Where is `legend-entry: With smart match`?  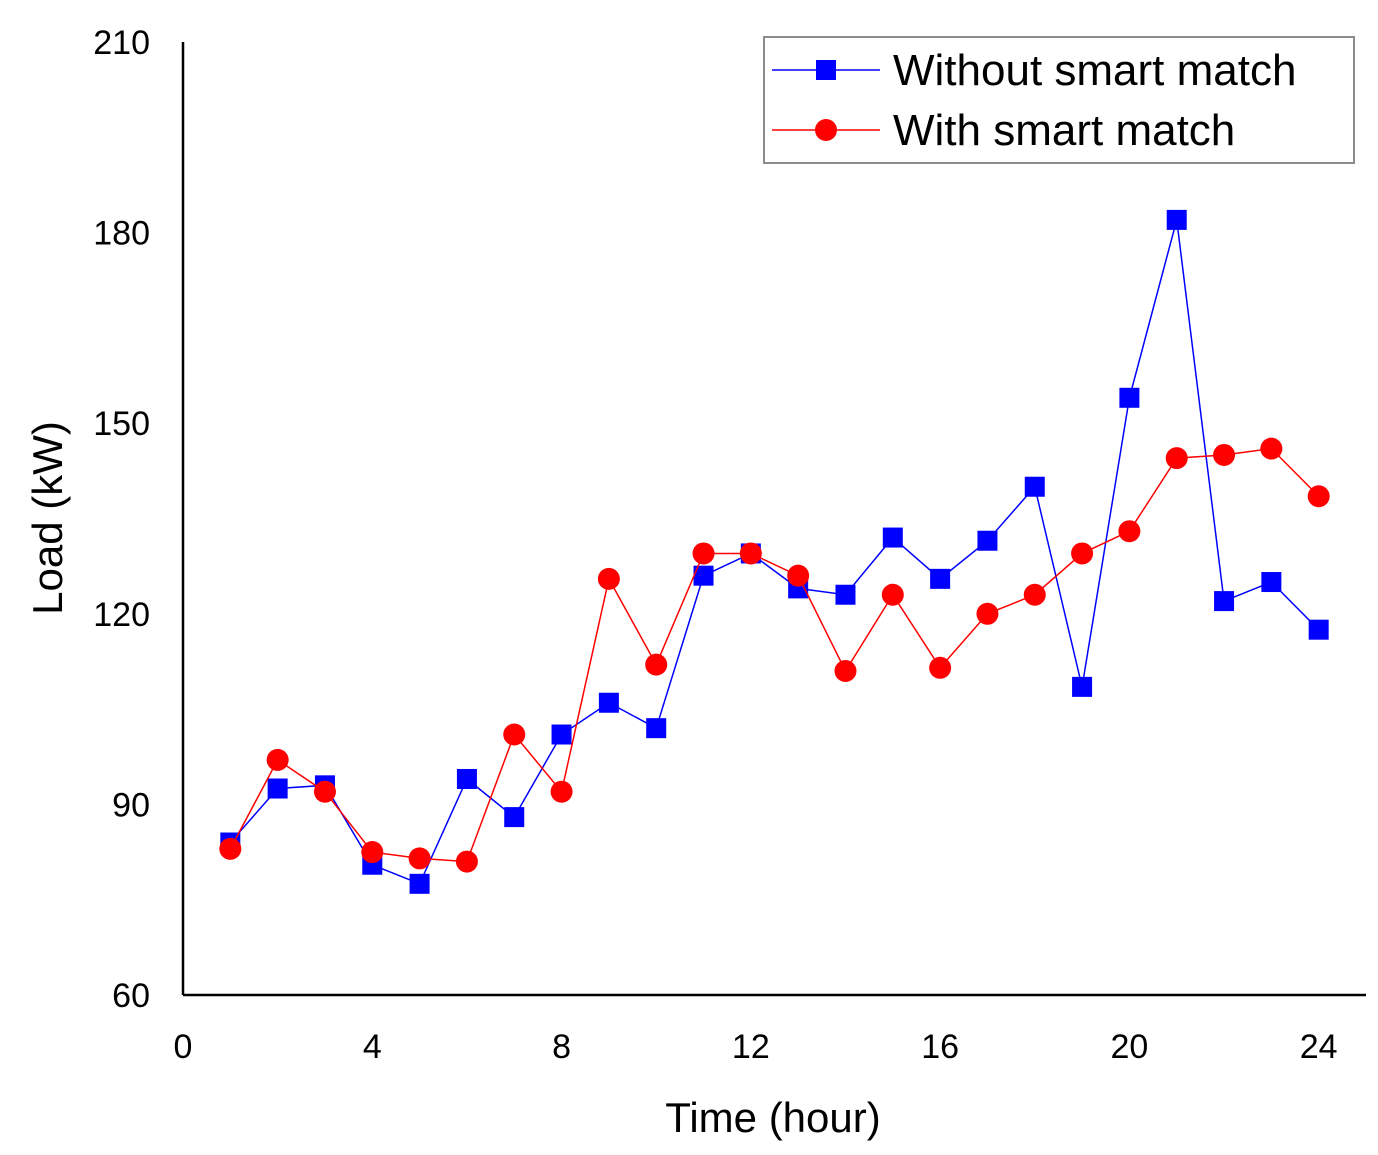 legend-entry: With smart match is located at coordinates (1003, 130).